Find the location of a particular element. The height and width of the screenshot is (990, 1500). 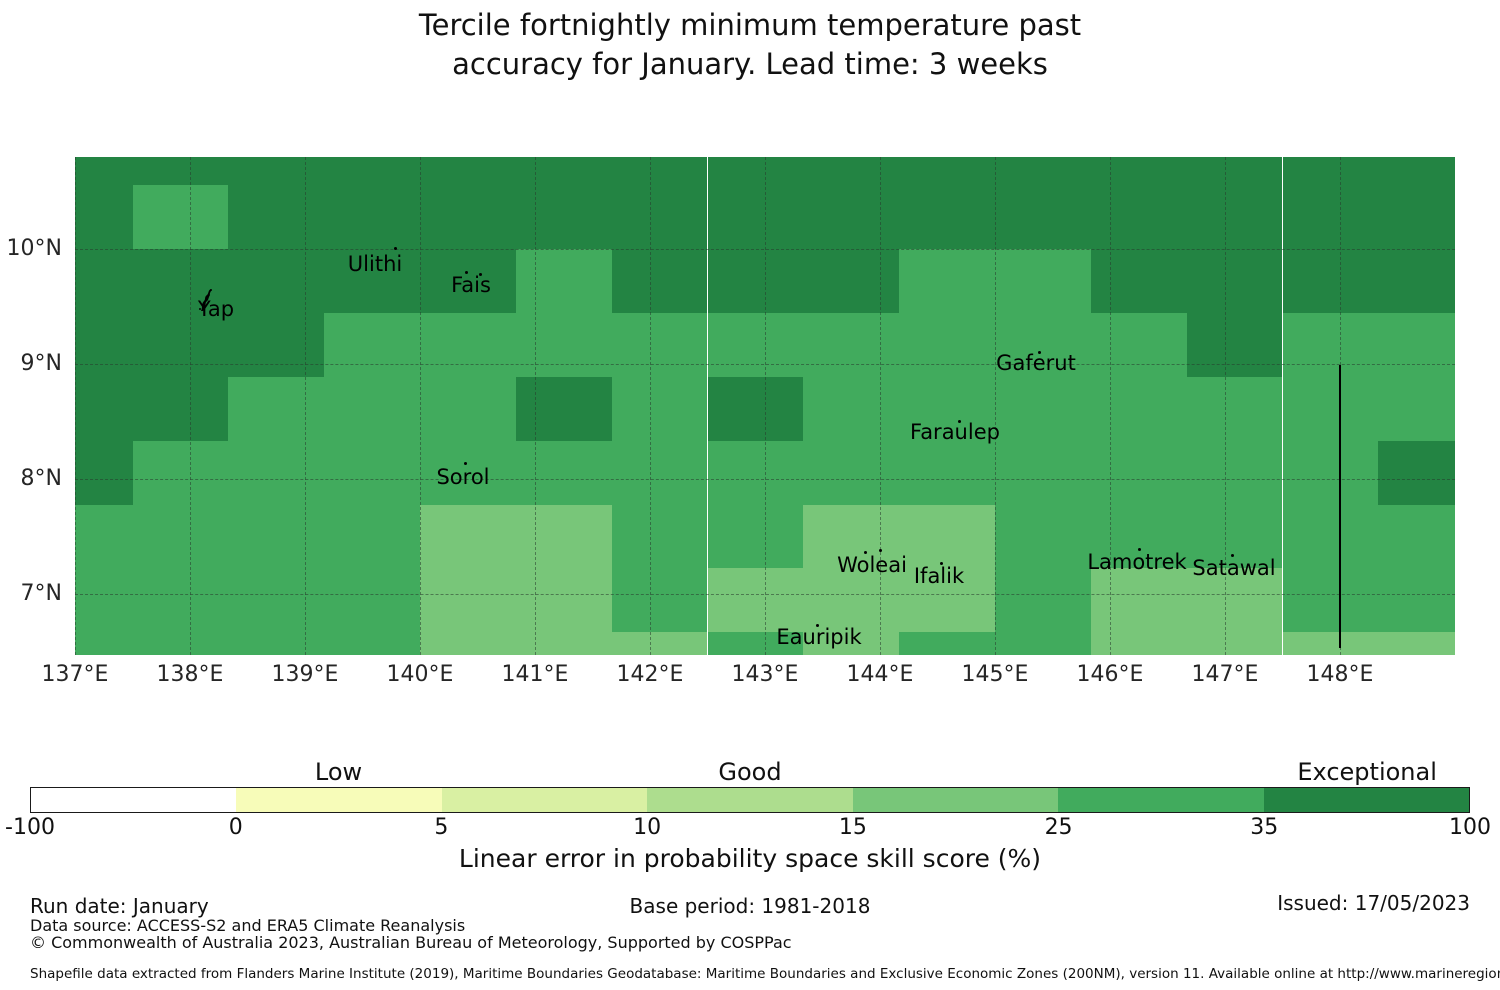

colorbar-tick-label: 0 is located at coordinates (235, 827).